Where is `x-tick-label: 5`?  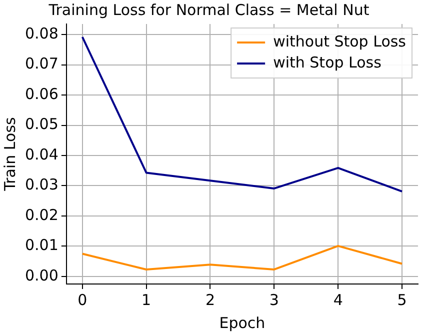
x-tick-label: 5 is located at coordinates (402, 299).